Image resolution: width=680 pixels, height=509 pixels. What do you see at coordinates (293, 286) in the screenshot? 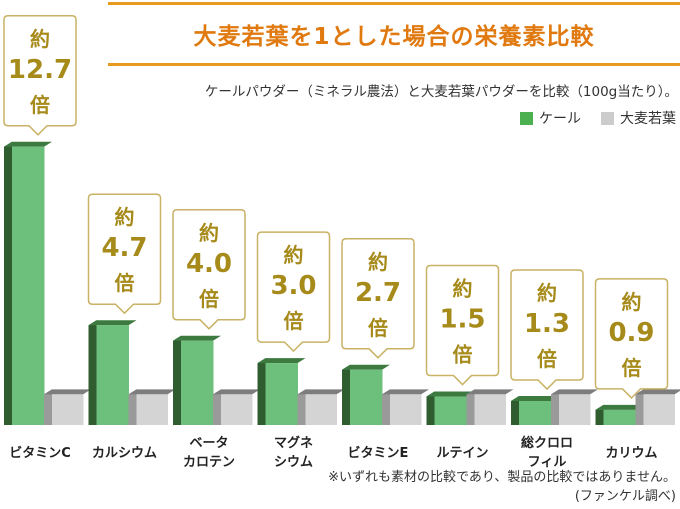
I see `callout-value: 3.0` at bounding box center [293, 286].